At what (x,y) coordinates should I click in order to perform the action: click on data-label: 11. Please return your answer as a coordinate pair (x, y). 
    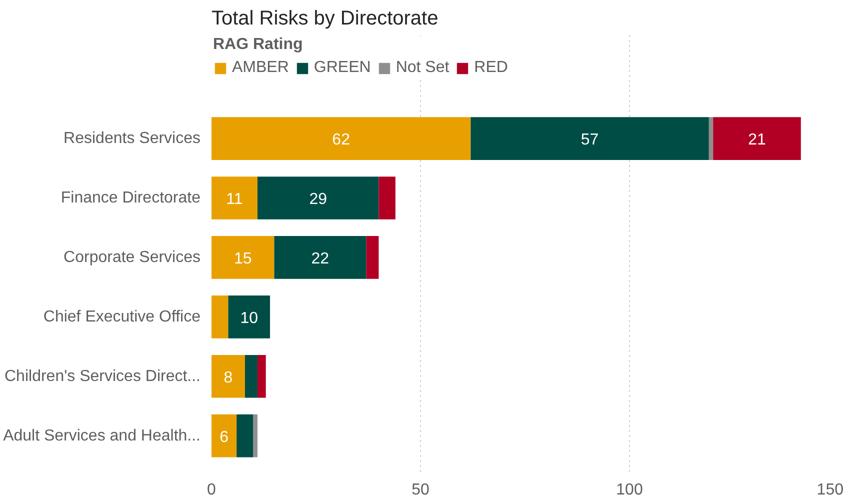
    Looking at the image, I should click on (234, 199).